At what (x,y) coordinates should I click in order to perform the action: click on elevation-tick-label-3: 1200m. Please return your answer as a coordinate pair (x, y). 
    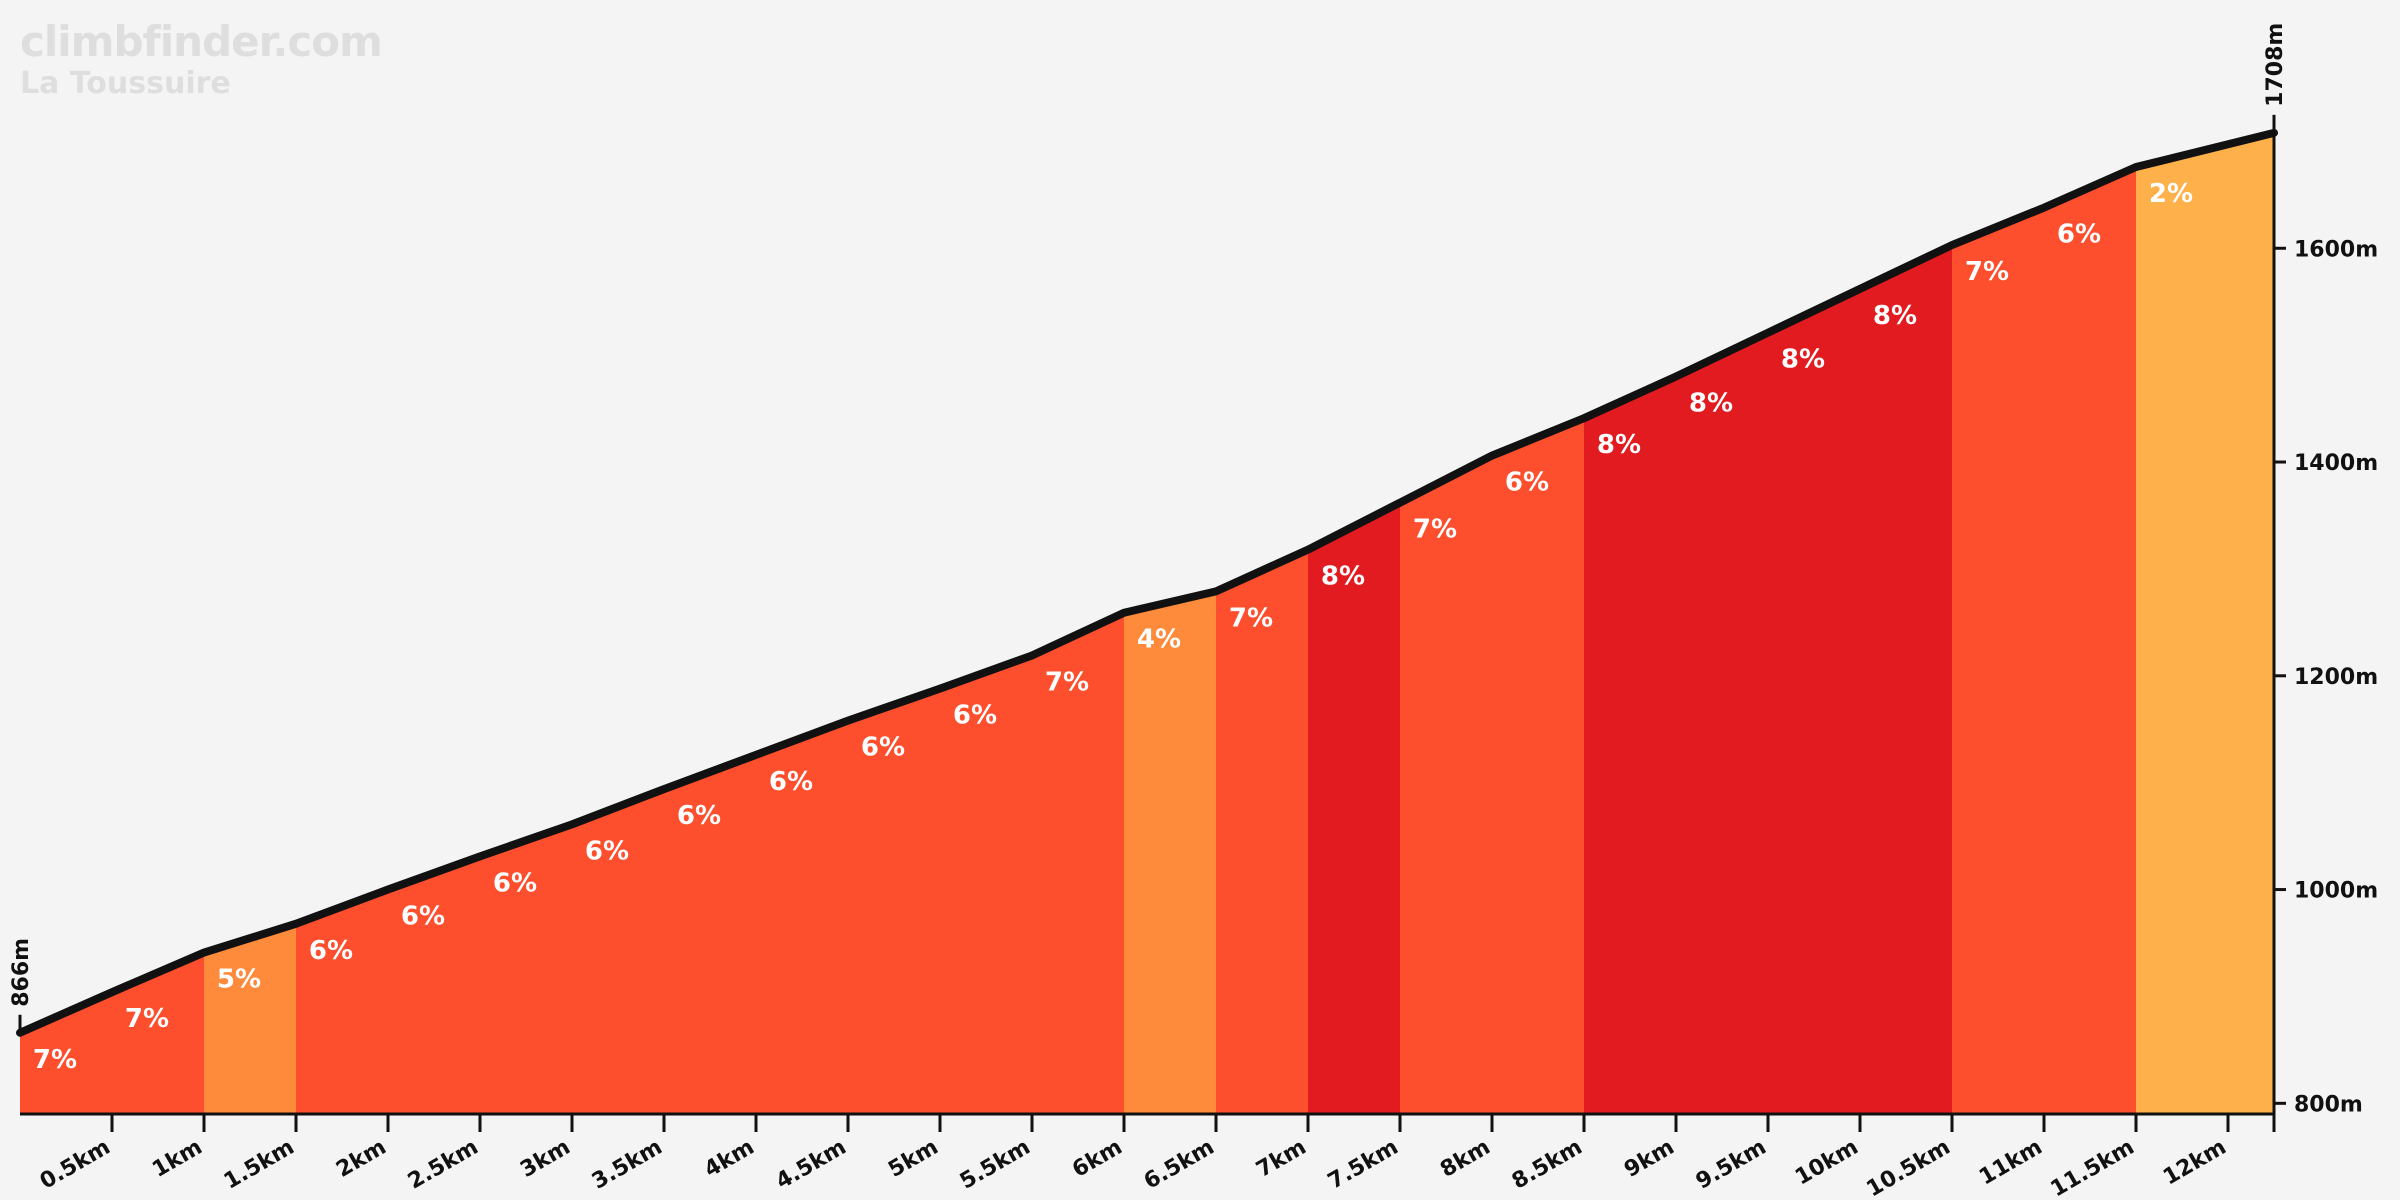
    Looking at the image, I should click on (2336, 677).